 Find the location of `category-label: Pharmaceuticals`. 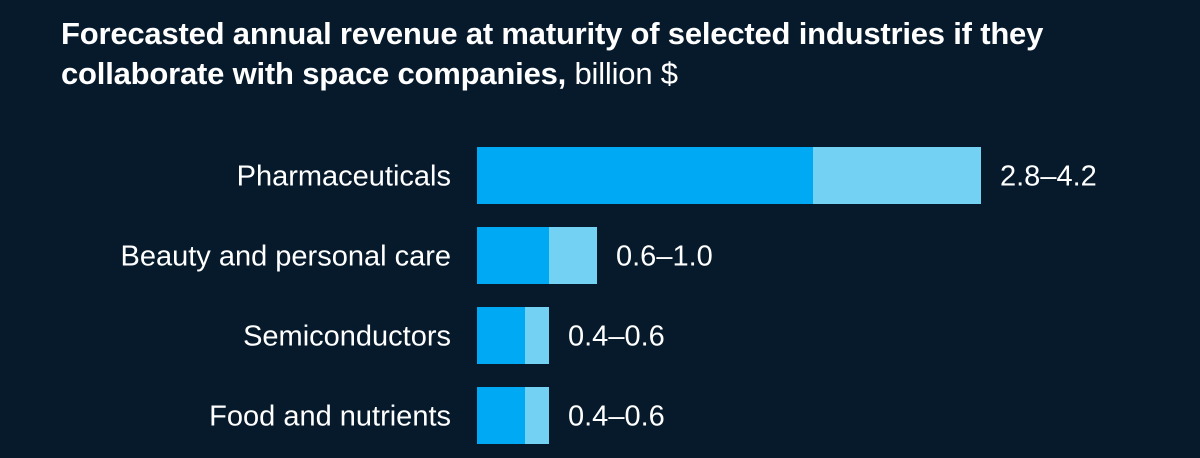

category-label: Pharmaceuticals is located at coordinates (344, 177).